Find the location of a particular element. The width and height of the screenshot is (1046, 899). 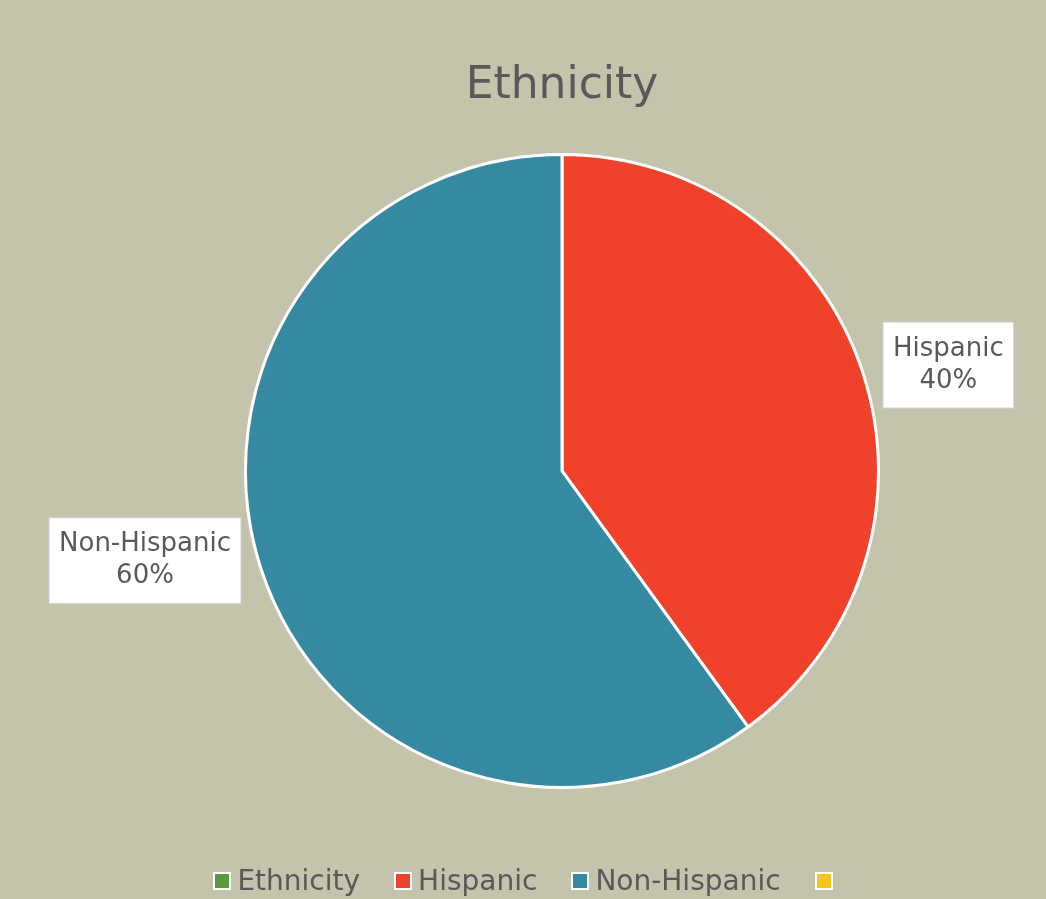

slice-label: Hispanic is located at coordinates (948, 346).